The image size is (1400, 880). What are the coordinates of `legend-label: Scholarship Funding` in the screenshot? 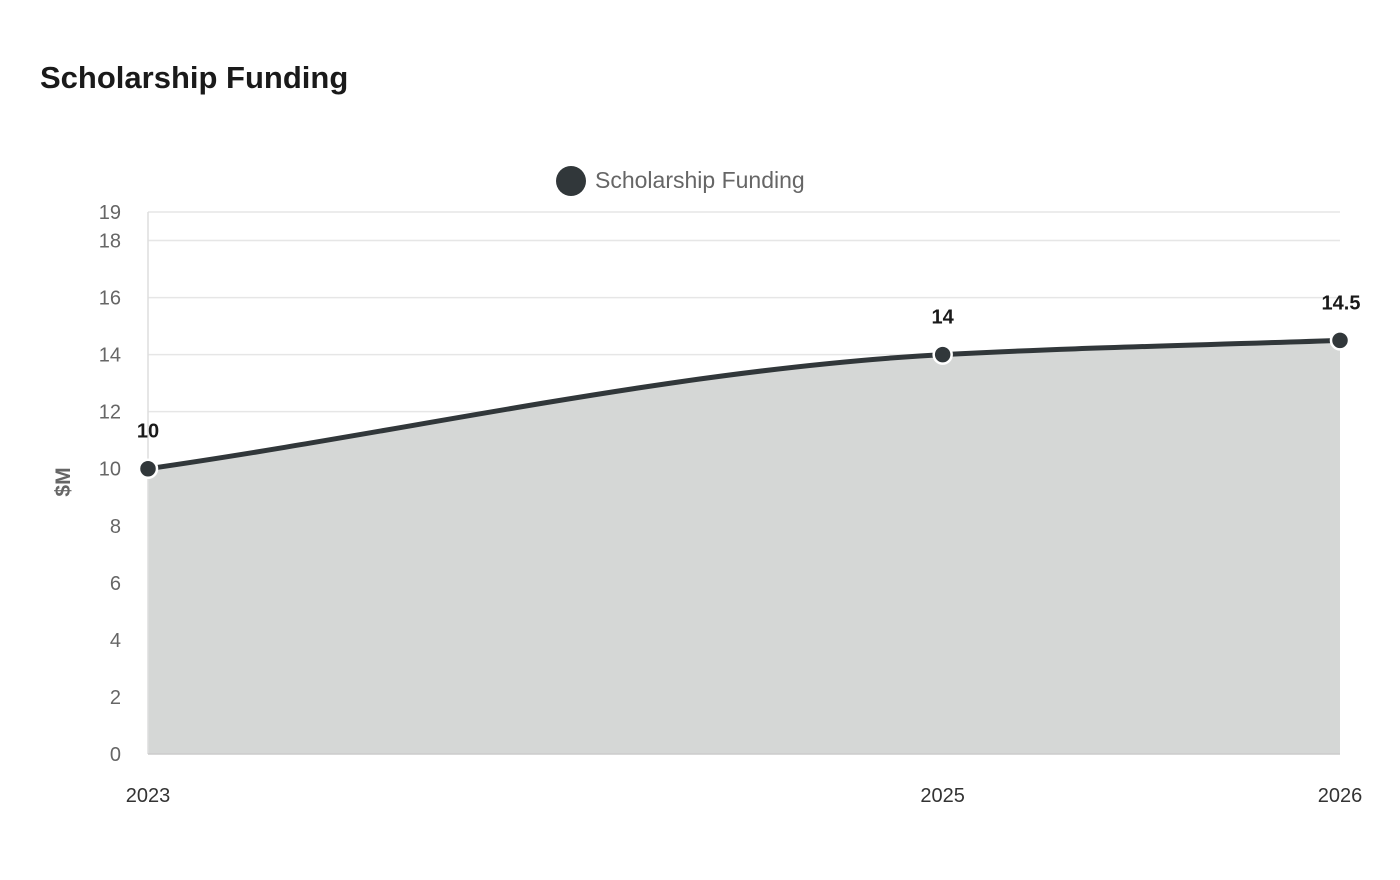 It's located at (700, 180).